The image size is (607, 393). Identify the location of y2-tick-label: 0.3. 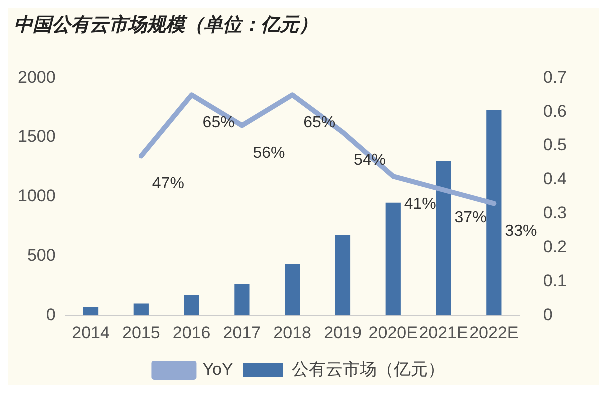
(555, 213).